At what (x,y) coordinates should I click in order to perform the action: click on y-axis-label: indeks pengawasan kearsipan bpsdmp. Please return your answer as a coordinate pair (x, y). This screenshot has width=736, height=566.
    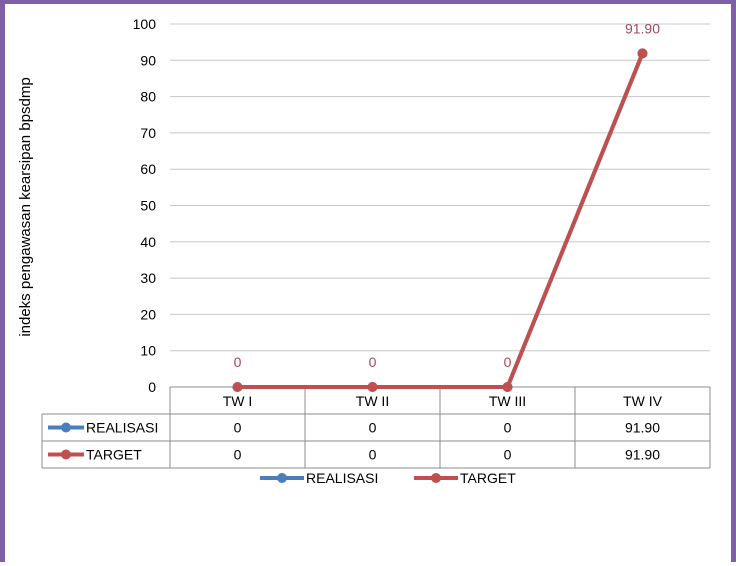
    Looking at the image, I should click on (25, 206).